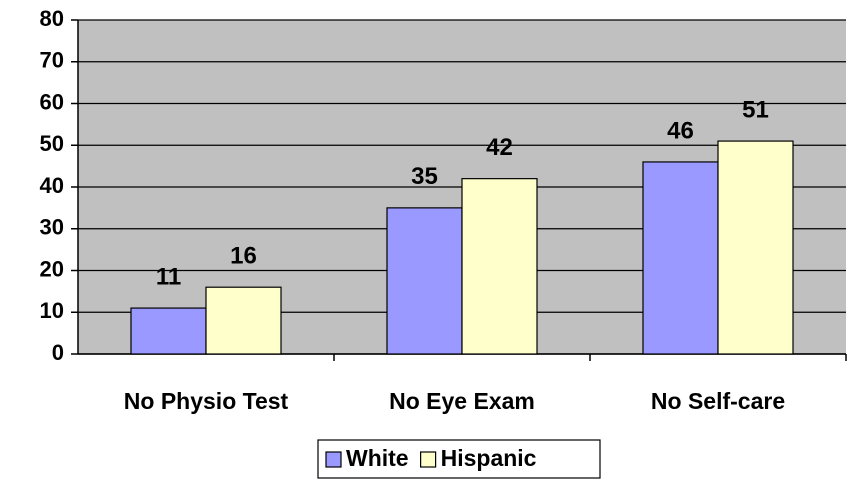 This screenshot has width=848, height=491. I want to click on value-label: 16, so click(243, 256).